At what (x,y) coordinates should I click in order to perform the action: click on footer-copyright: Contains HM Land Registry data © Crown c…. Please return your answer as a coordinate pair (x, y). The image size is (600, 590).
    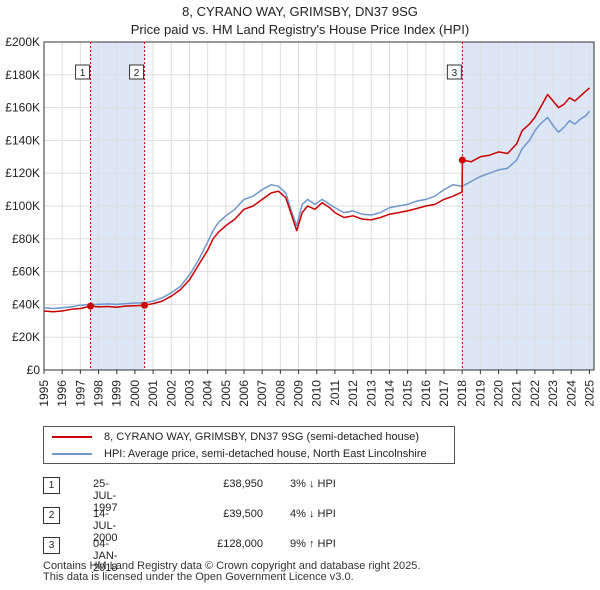
    Looking at the image, I should click on (232, 566).